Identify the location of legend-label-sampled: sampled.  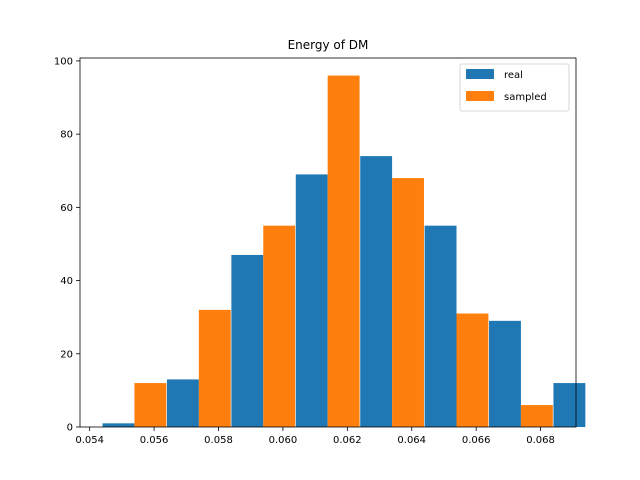
(525, 97).